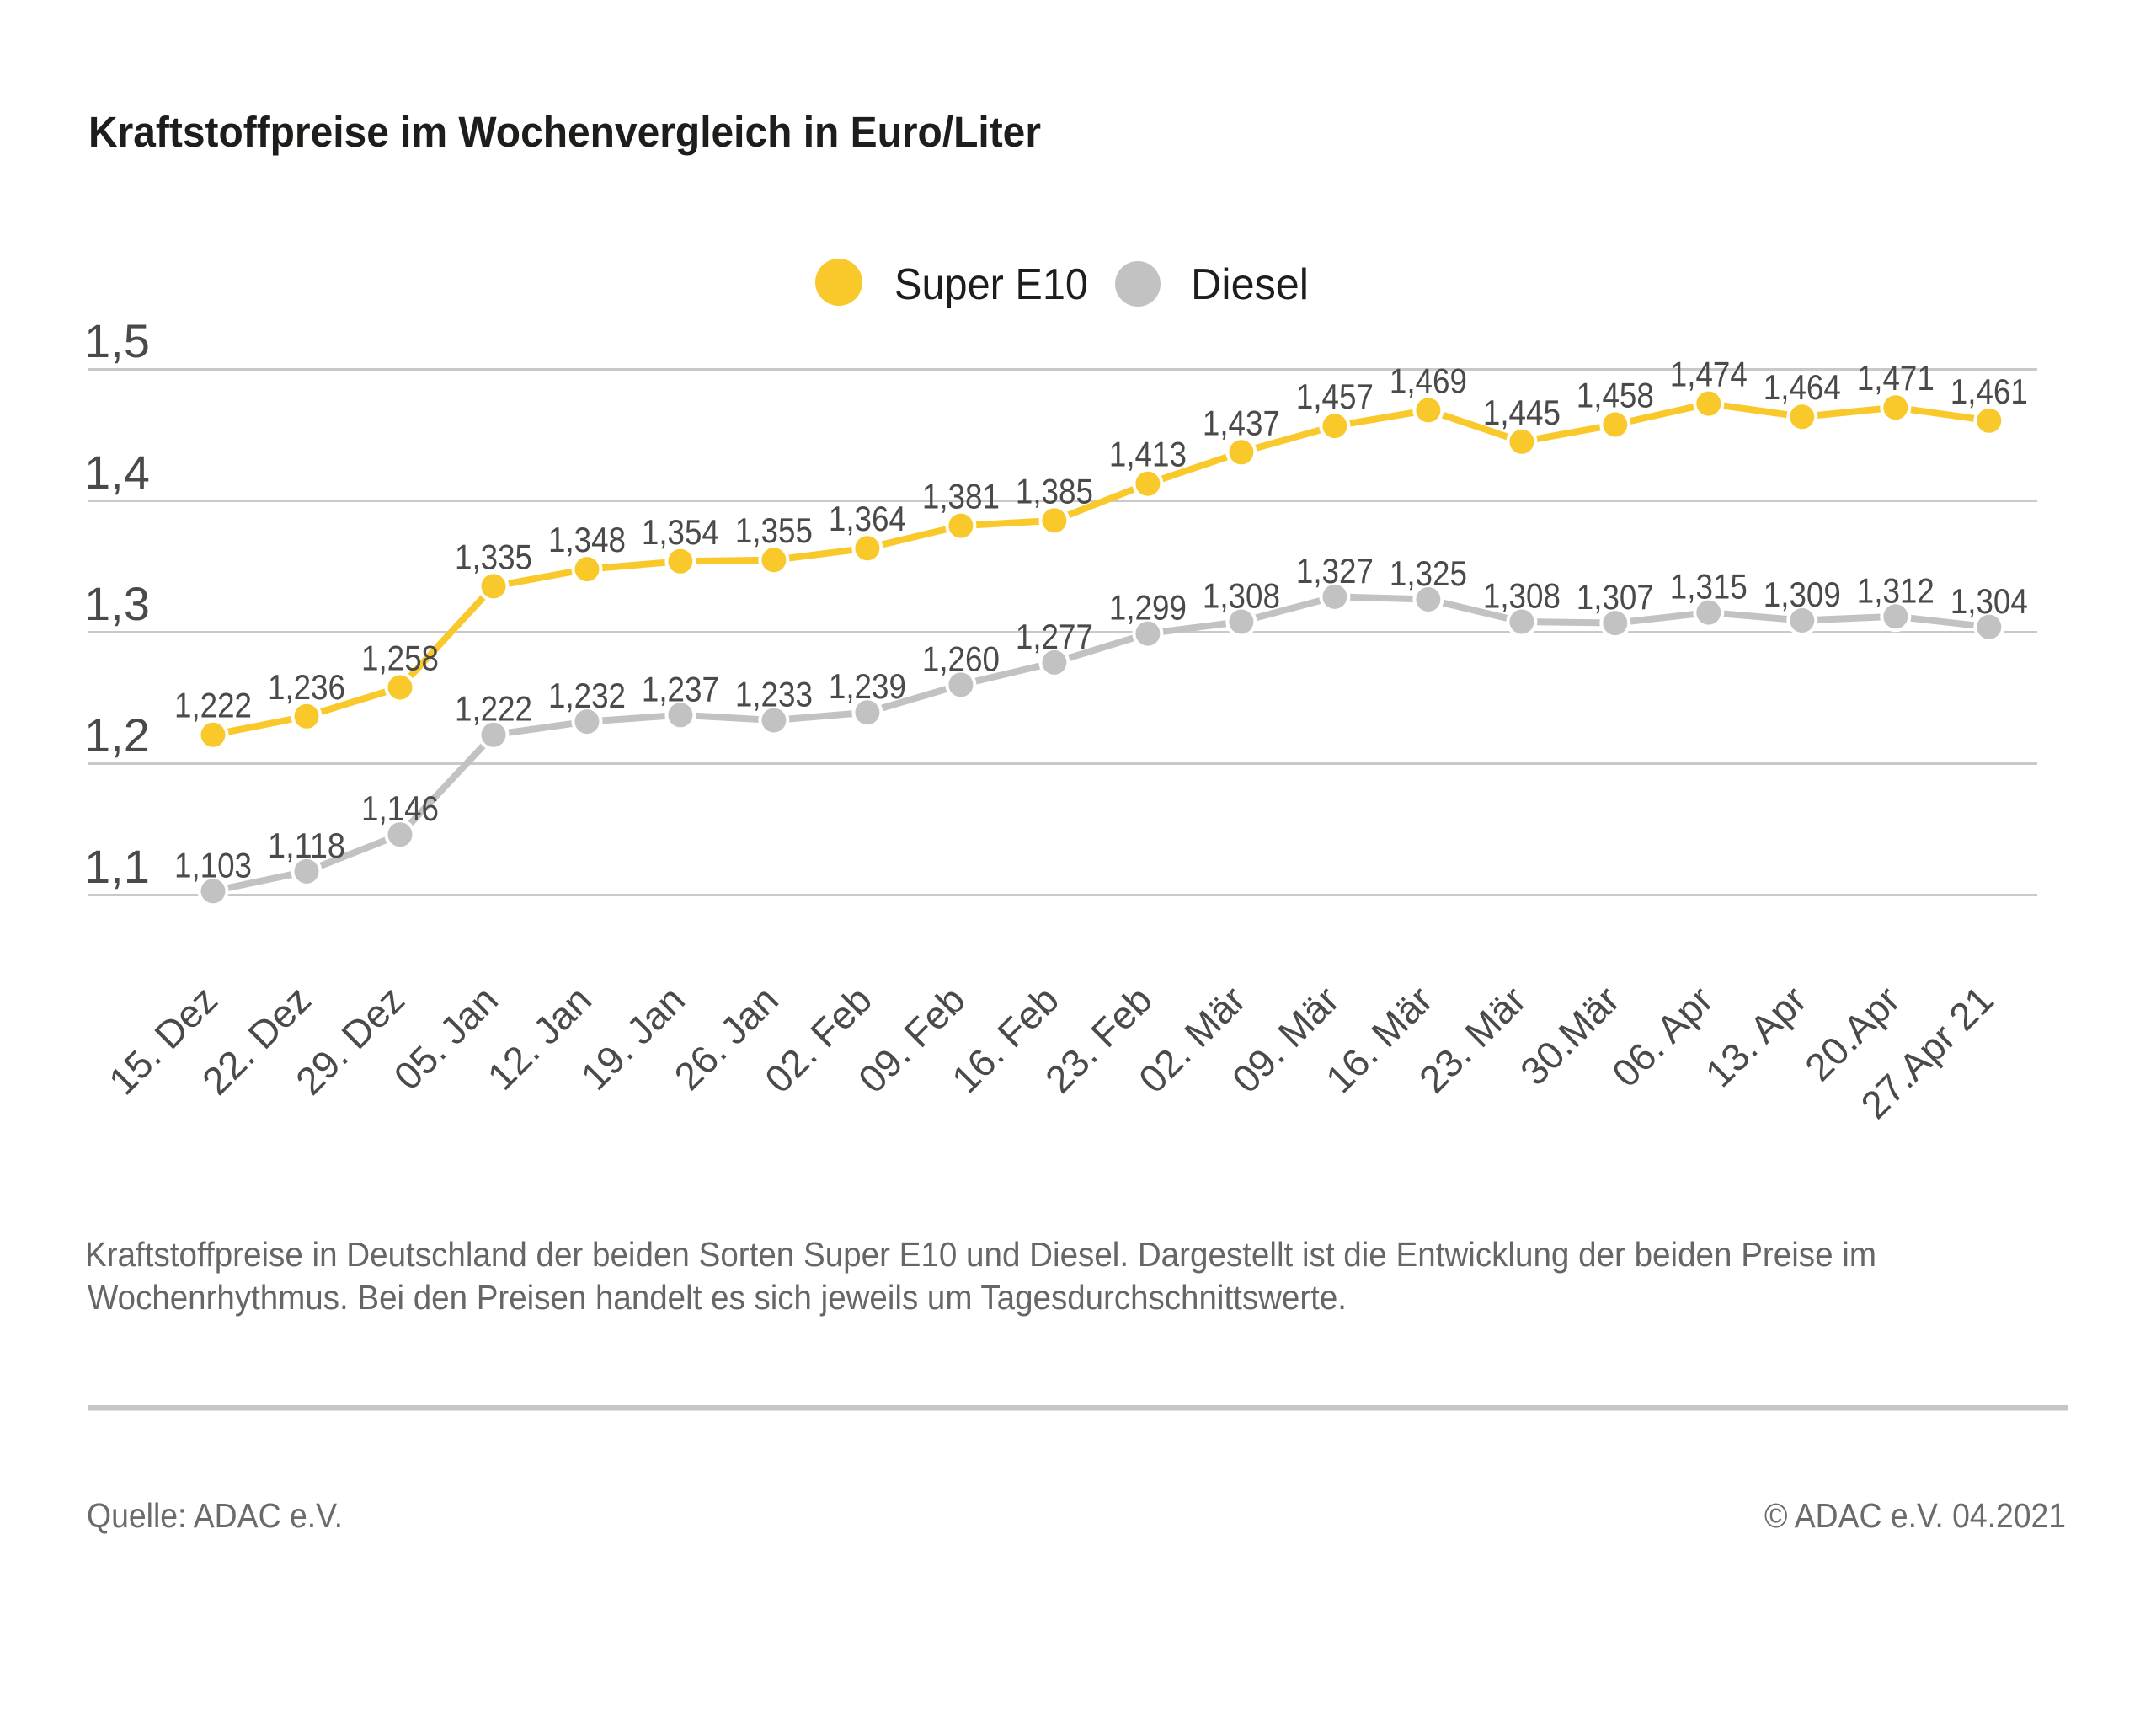 This screenshot has width=2156, height=1721. I want to click on svg-text: 1,236, so click(306, 687).